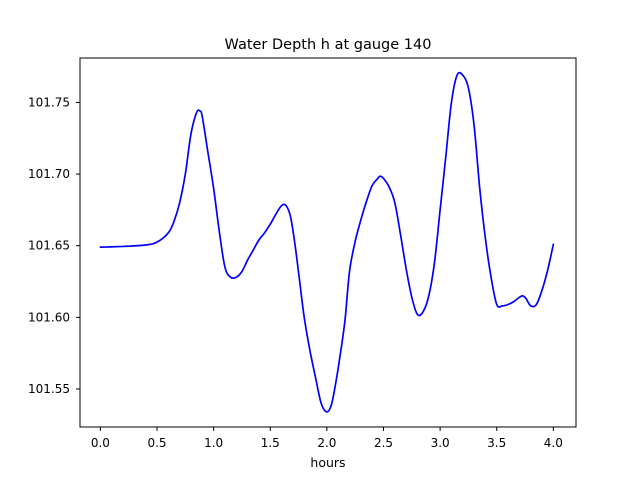  I want to click on x-tick-label: 4.0, so click(553, 443).